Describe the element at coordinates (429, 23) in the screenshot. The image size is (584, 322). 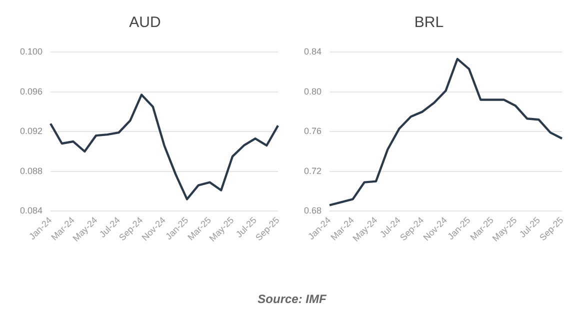
I see `chart-title: BRL` at that location.